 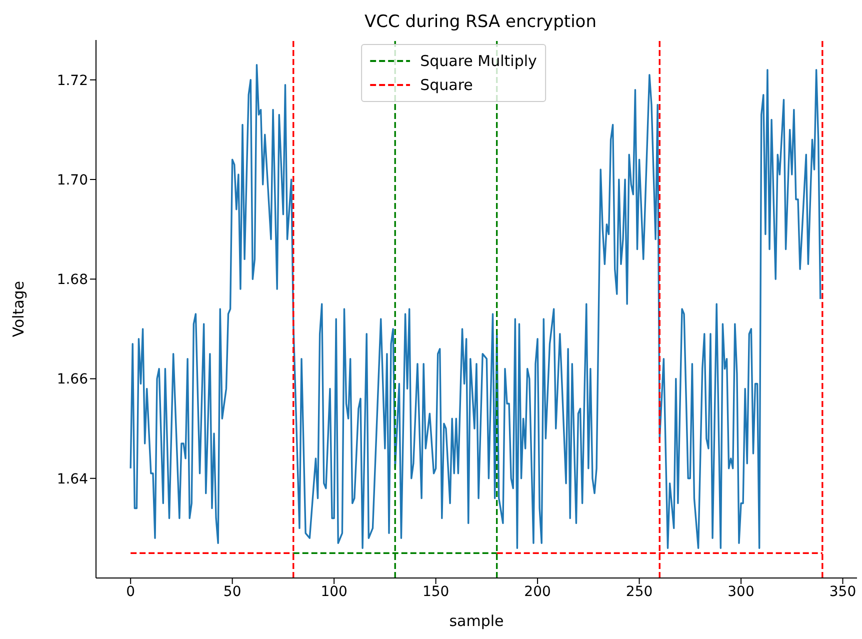 I want to click on x-axis-title: sample, so click(x=476, y=621).